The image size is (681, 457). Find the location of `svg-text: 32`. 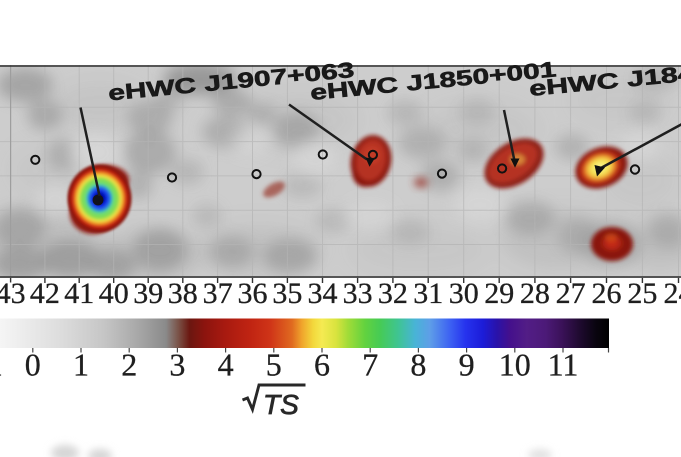

svg-text: 32 is located at coordinates (393, 293).